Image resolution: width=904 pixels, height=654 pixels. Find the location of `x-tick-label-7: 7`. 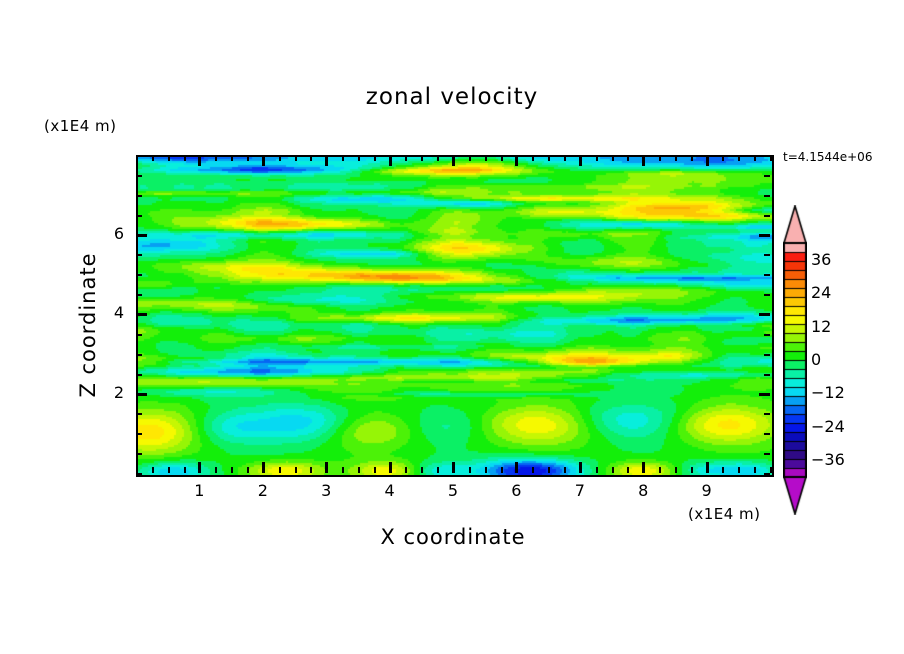

x-tick-label-7: 7 is located at coordinates (579, 490).